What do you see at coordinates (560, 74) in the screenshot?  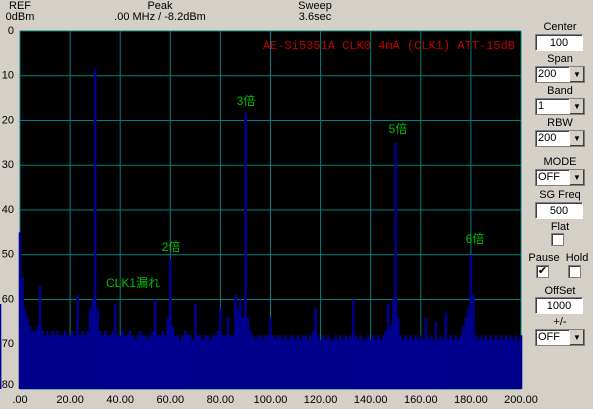 I see `span-select: 200 ▼` at bounding box center [560, 74].